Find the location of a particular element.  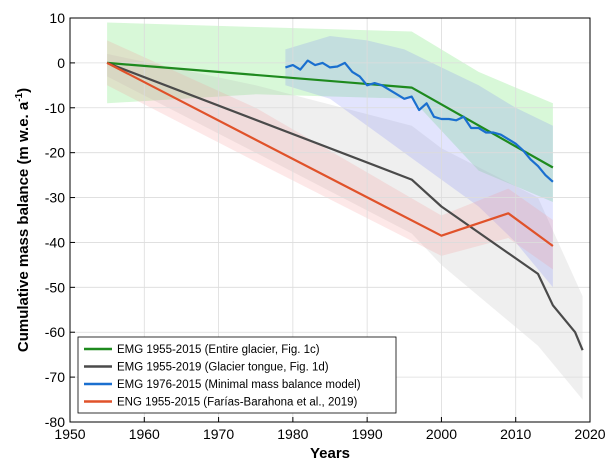

x-tick-label-1990: 1990 is located at coordinates (367, 434).